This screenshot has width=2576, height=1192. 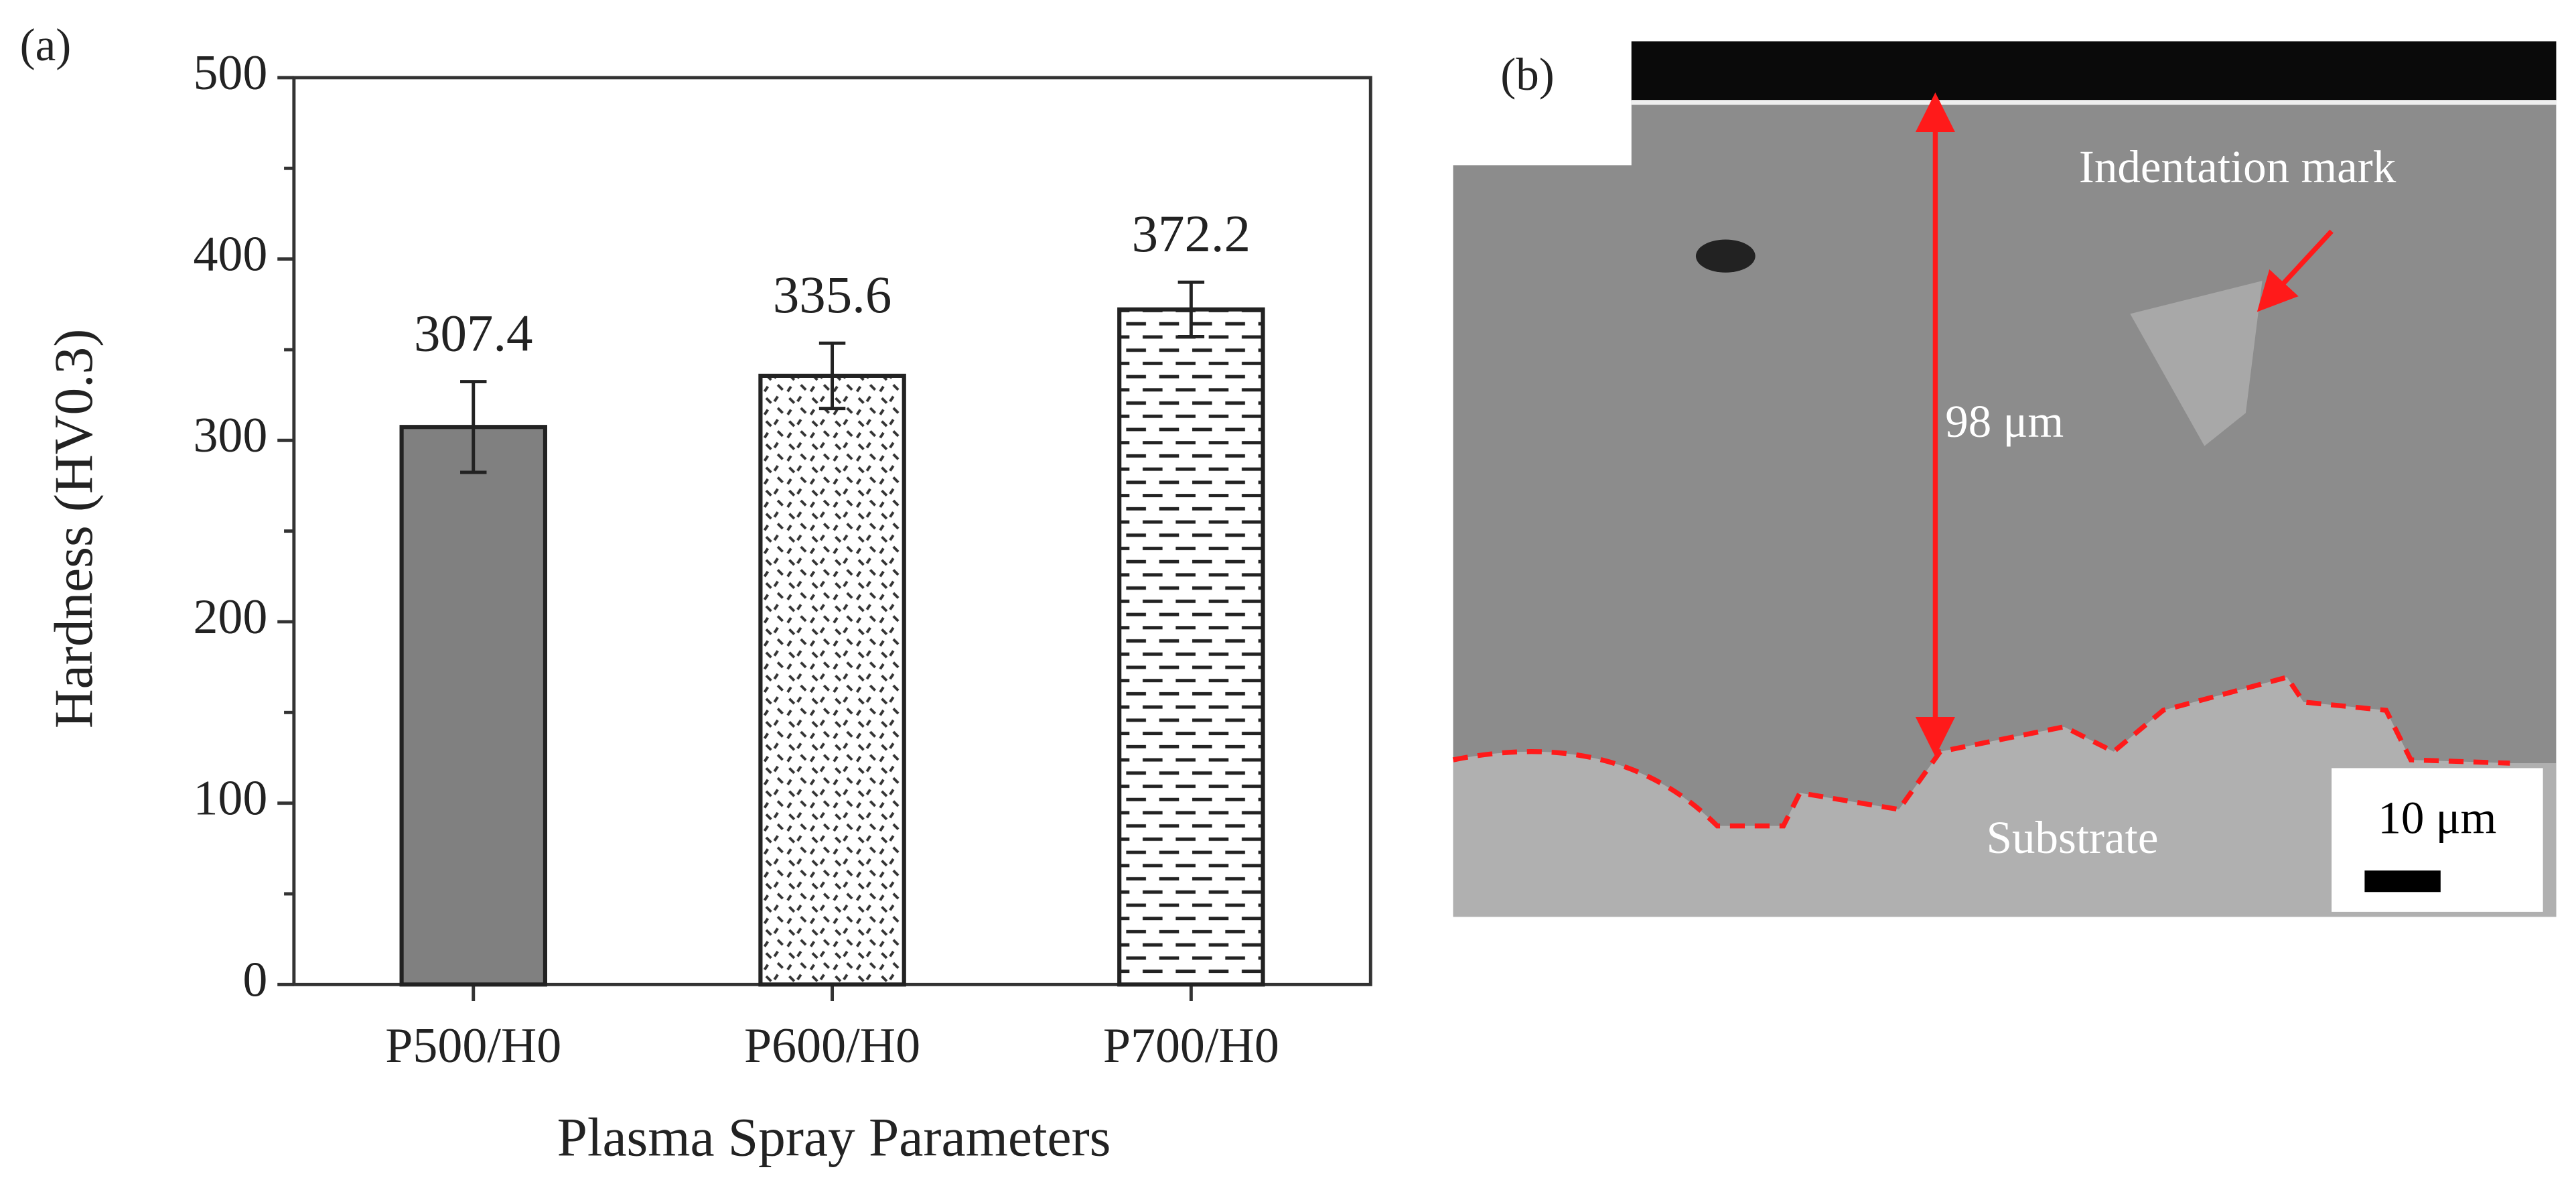 I want to click on y-tick-label: 300, so click(x=230, y=434).